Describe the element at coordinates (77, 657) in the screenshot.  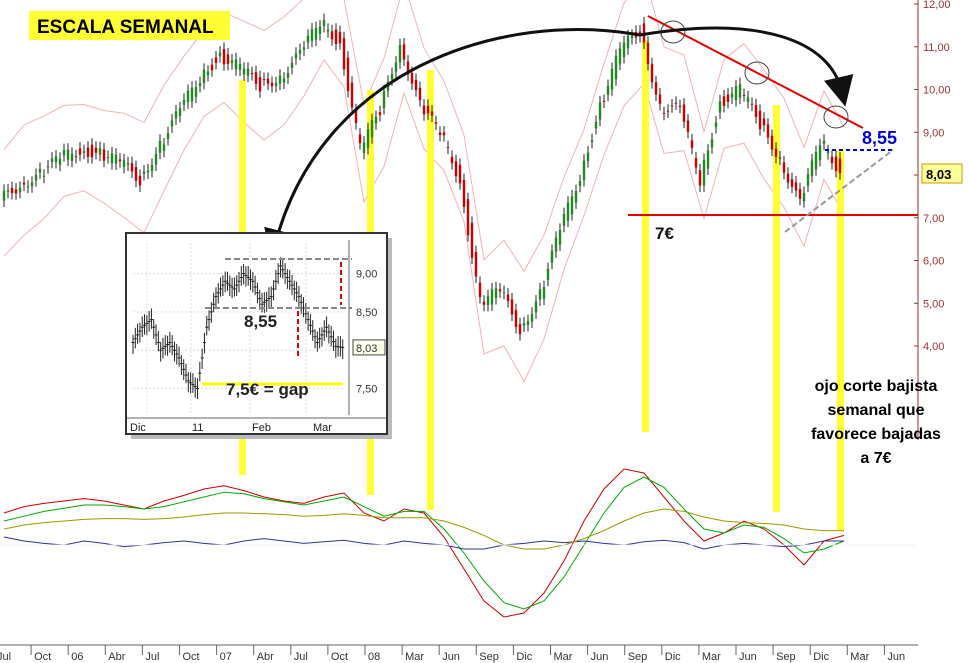
I see `time-tick-label: 06` at that location.